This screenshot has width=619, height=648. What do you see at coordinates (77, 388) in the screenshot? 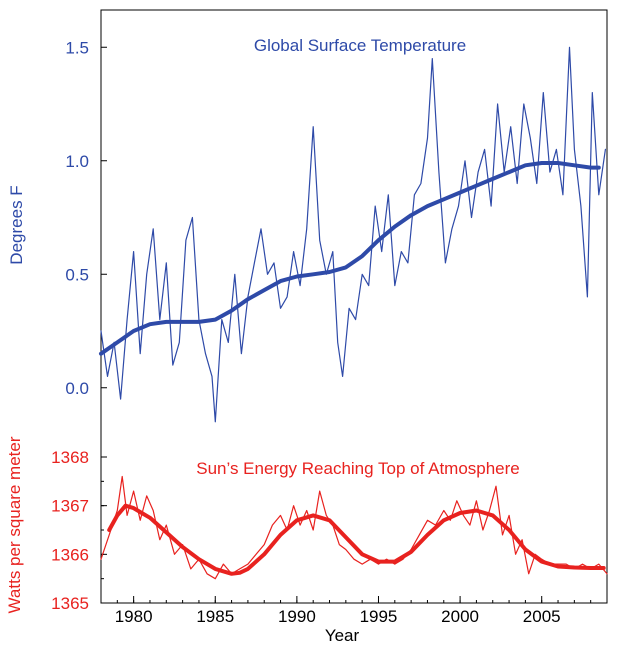
I see `y-tick-label: 0.0` at bounding box center [77, 388].